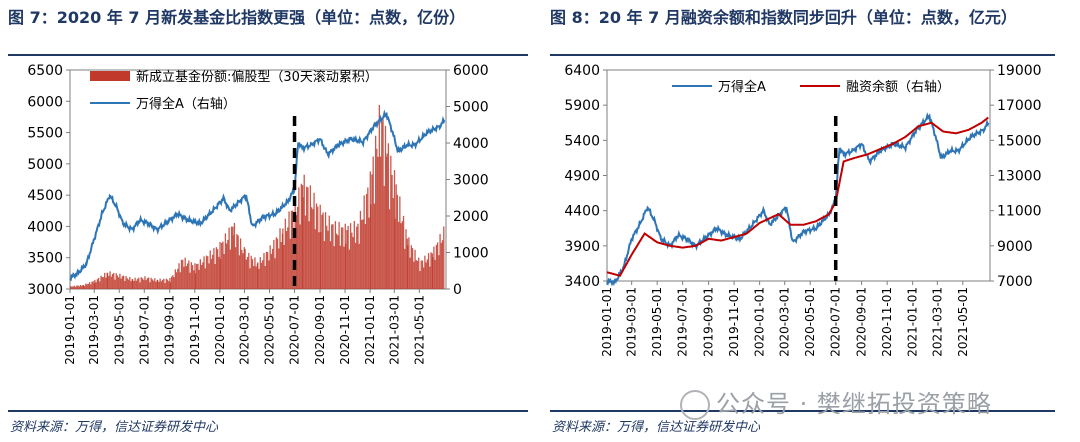  Describe the element at coordinates (268, 55) in the screenshot. I see `divider-top-left` at that location.